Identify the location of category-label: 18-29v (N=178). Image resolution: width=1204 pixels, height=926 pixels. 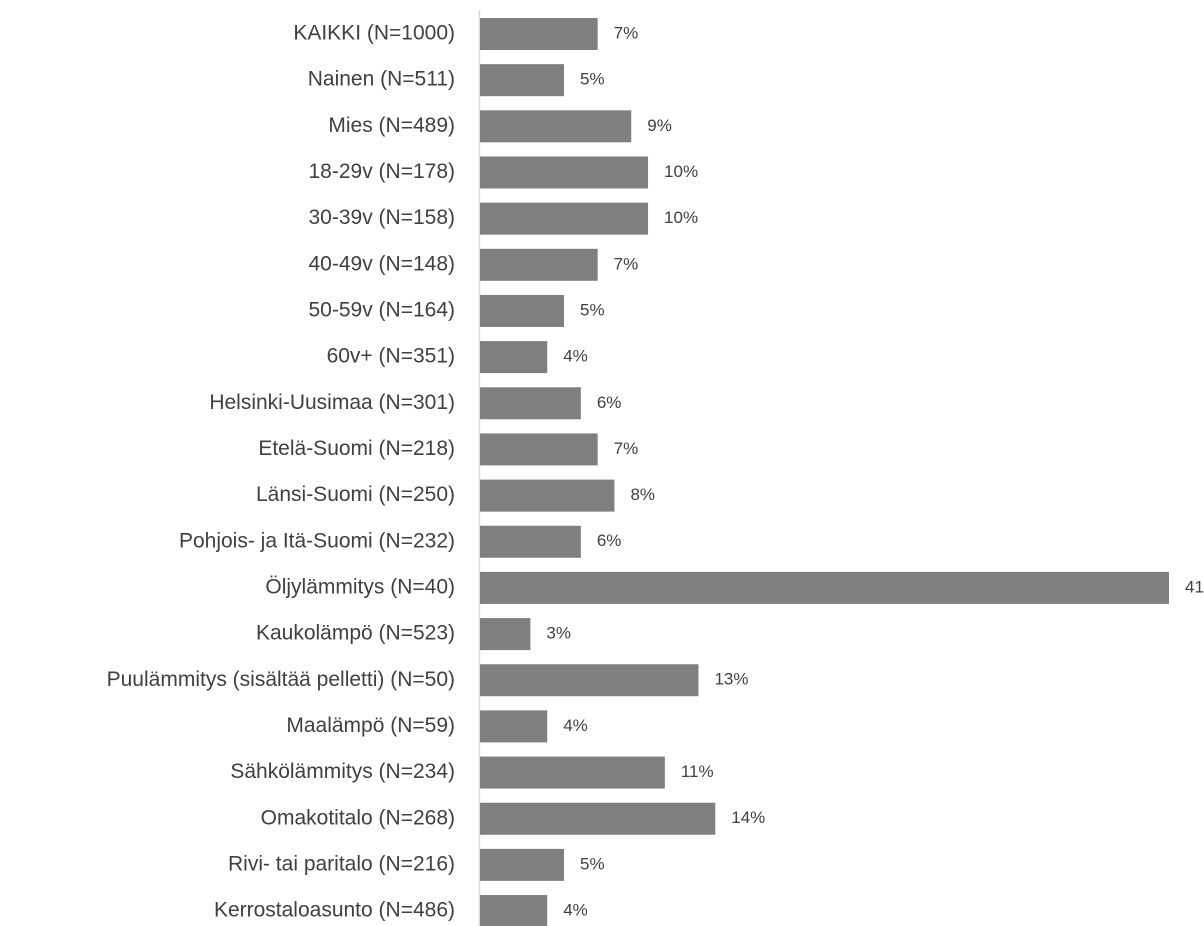
(382, 171).